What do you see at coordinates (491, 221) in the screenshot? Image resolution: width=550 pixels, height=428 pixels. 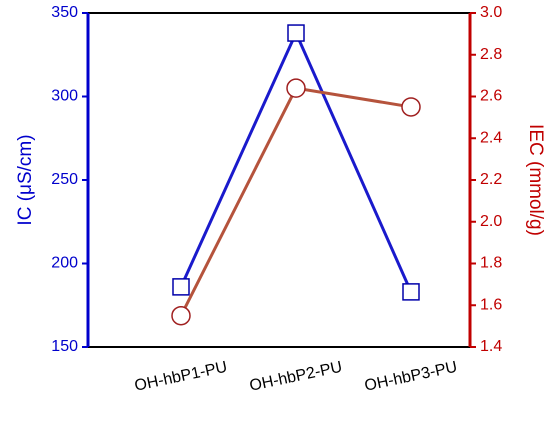 I see `y2-tick-label: 2.0` at bounding box center [491, 221].